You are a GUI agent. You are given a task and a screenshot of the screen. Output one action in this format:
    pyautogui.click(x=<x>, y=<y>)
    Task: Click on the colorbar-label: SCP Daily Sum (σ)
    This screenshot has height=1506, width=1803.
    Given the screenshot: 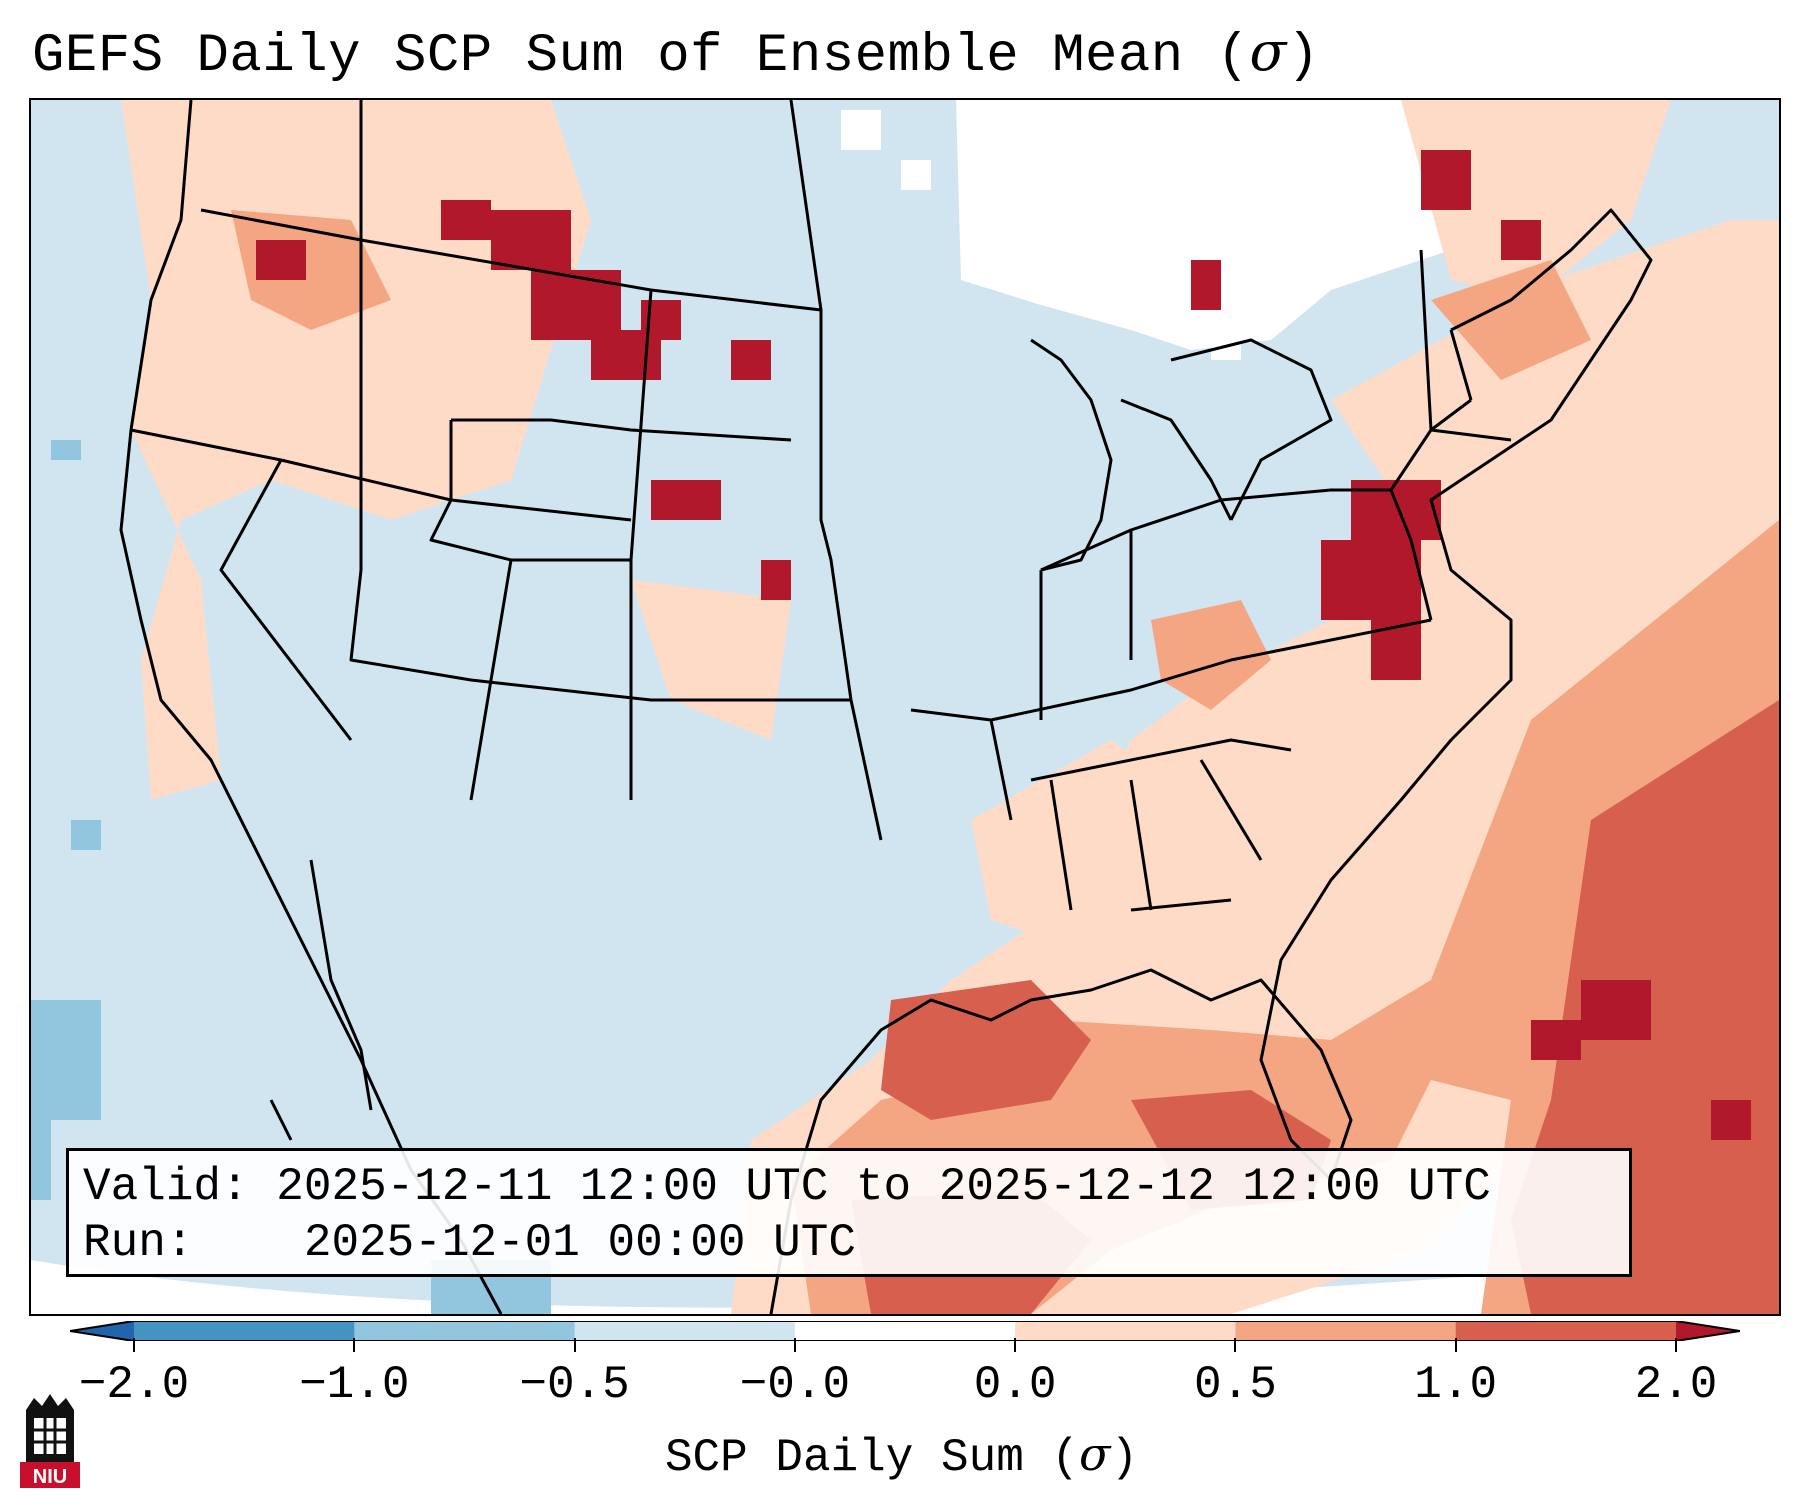 What is the action you would take?
    pyautogui.click(x=901, y=1455)
    